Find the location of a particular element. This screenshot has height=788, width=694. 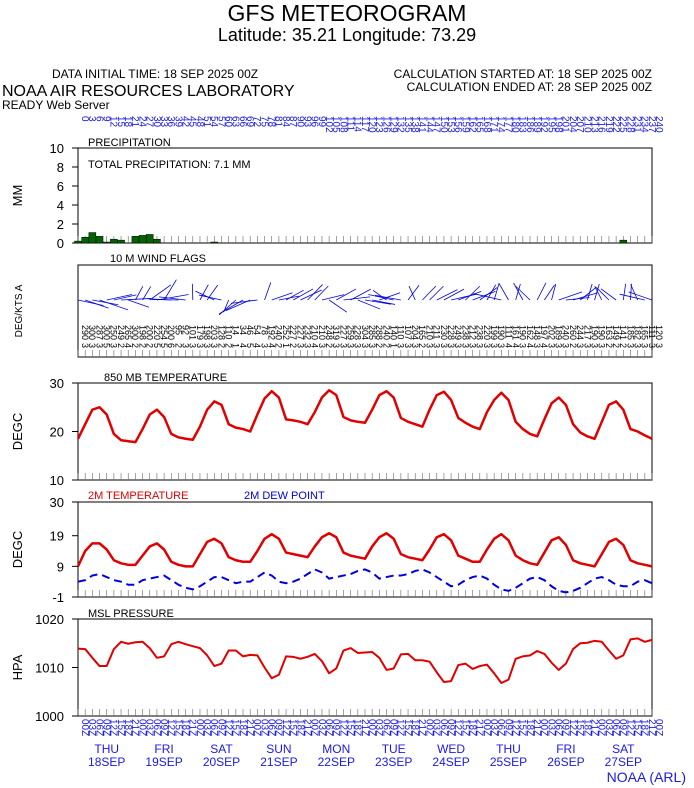

date-label: 25SEP is located at coordinates (508, 762).